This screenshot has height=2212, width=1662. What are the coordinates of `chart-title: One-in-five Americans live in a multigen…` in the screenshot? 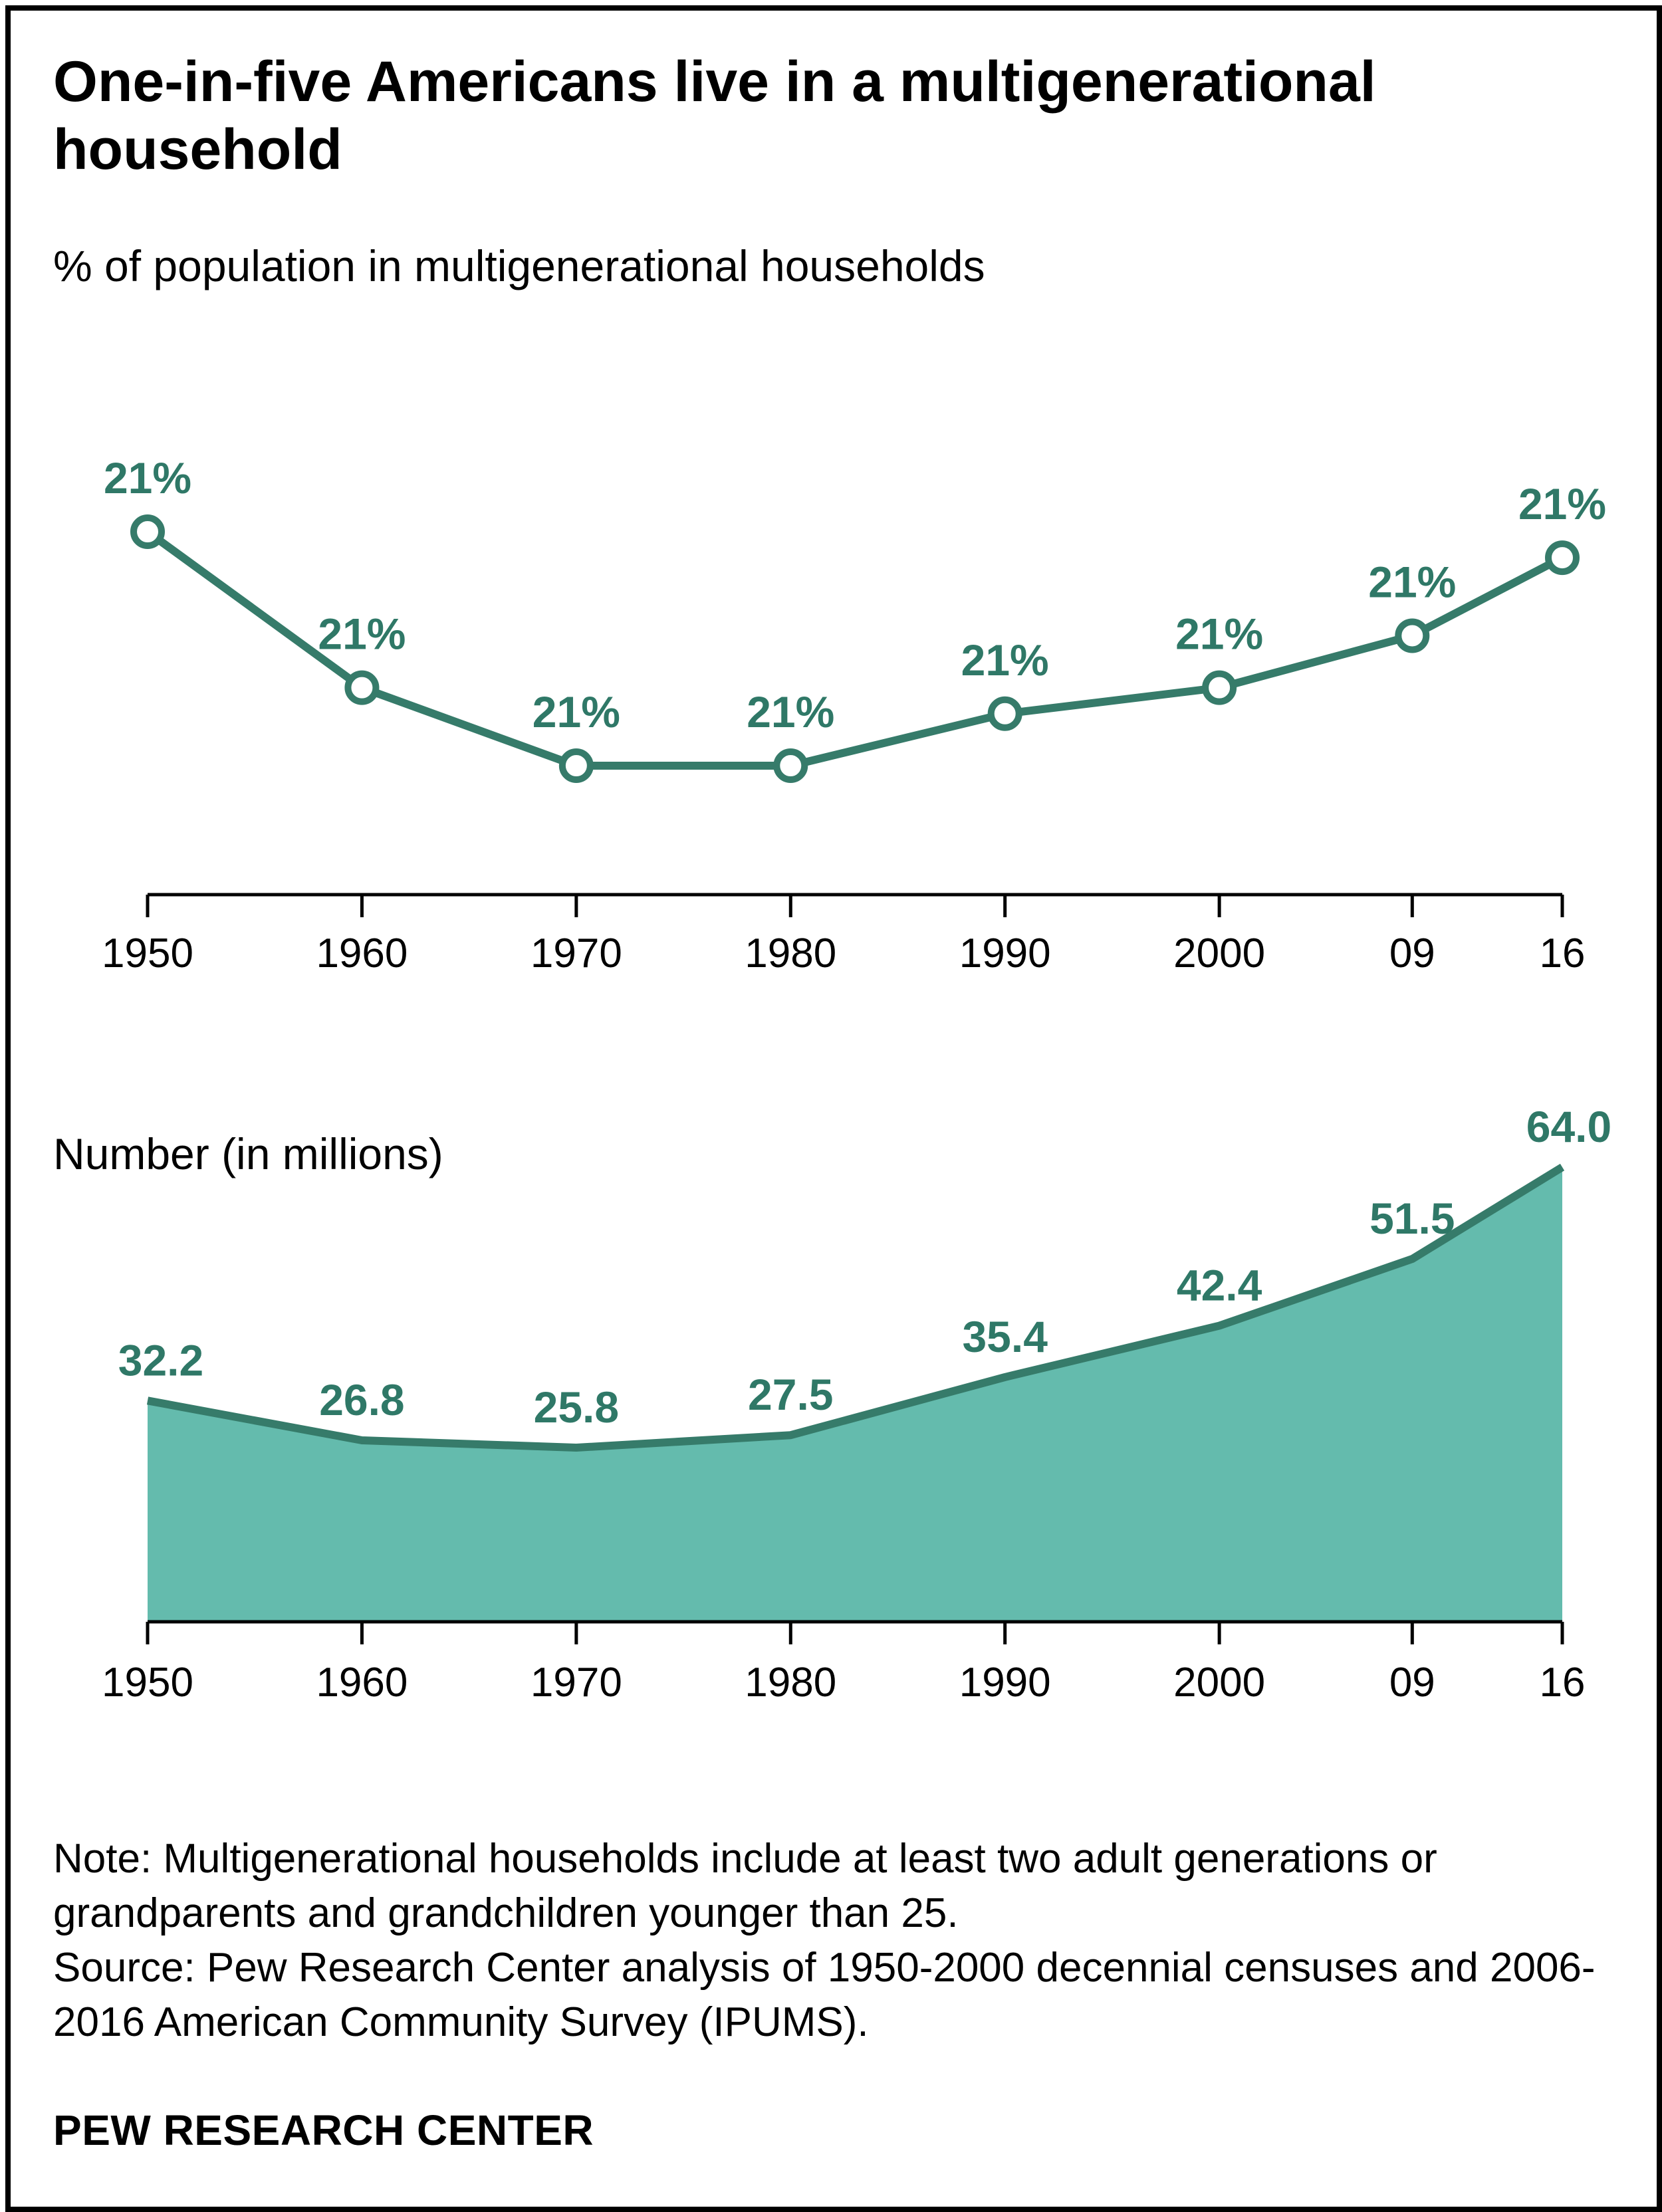 It's located at (714, 115).